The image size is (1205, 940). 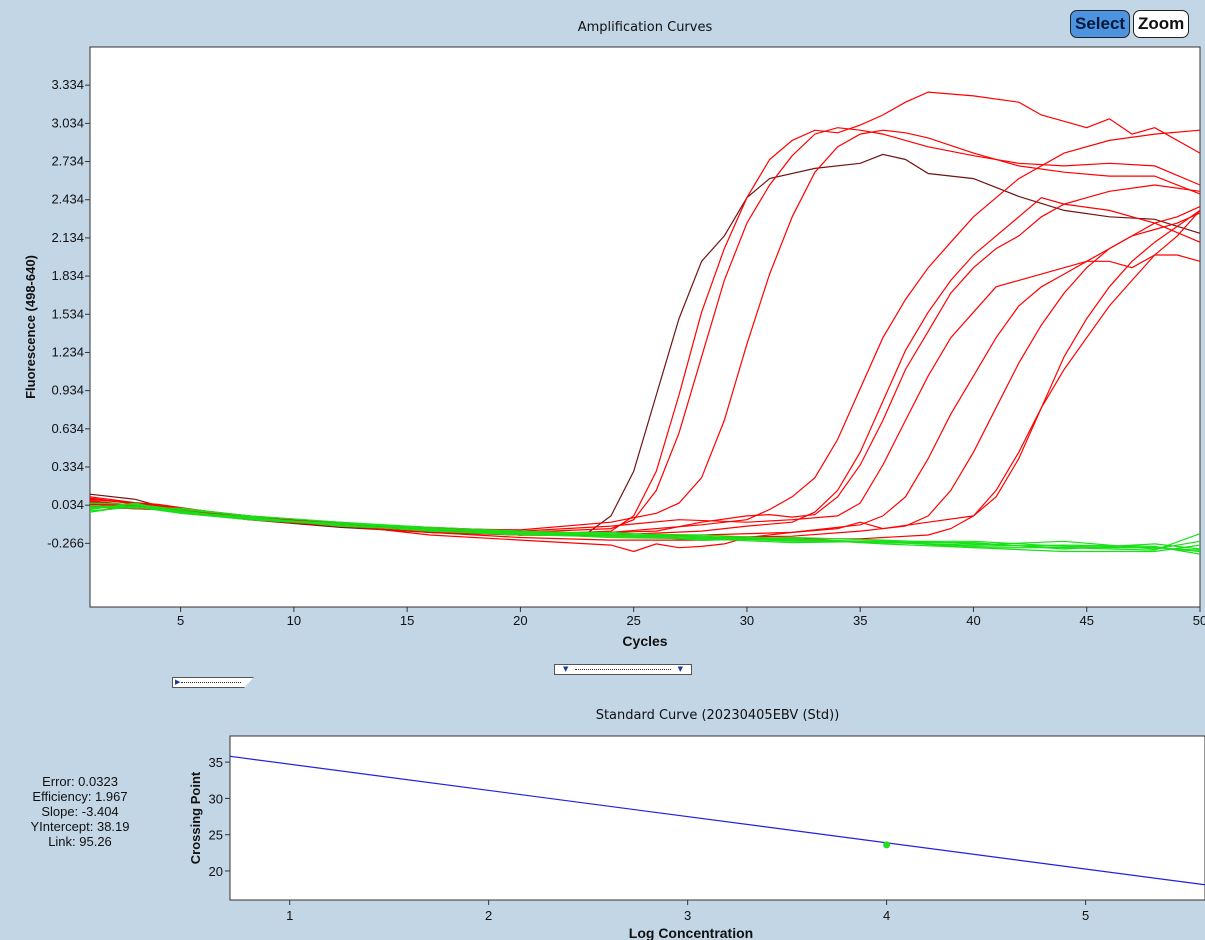 I want to click on stat-error: Error: 0.0323, so click(x=80, y=781).